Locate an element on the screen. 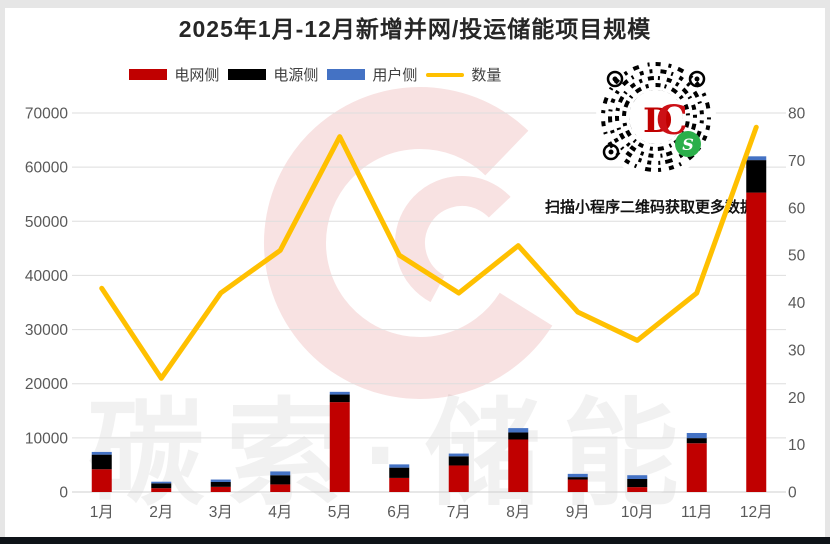  svg-text: 60000 is located at coordinates (46, 168).